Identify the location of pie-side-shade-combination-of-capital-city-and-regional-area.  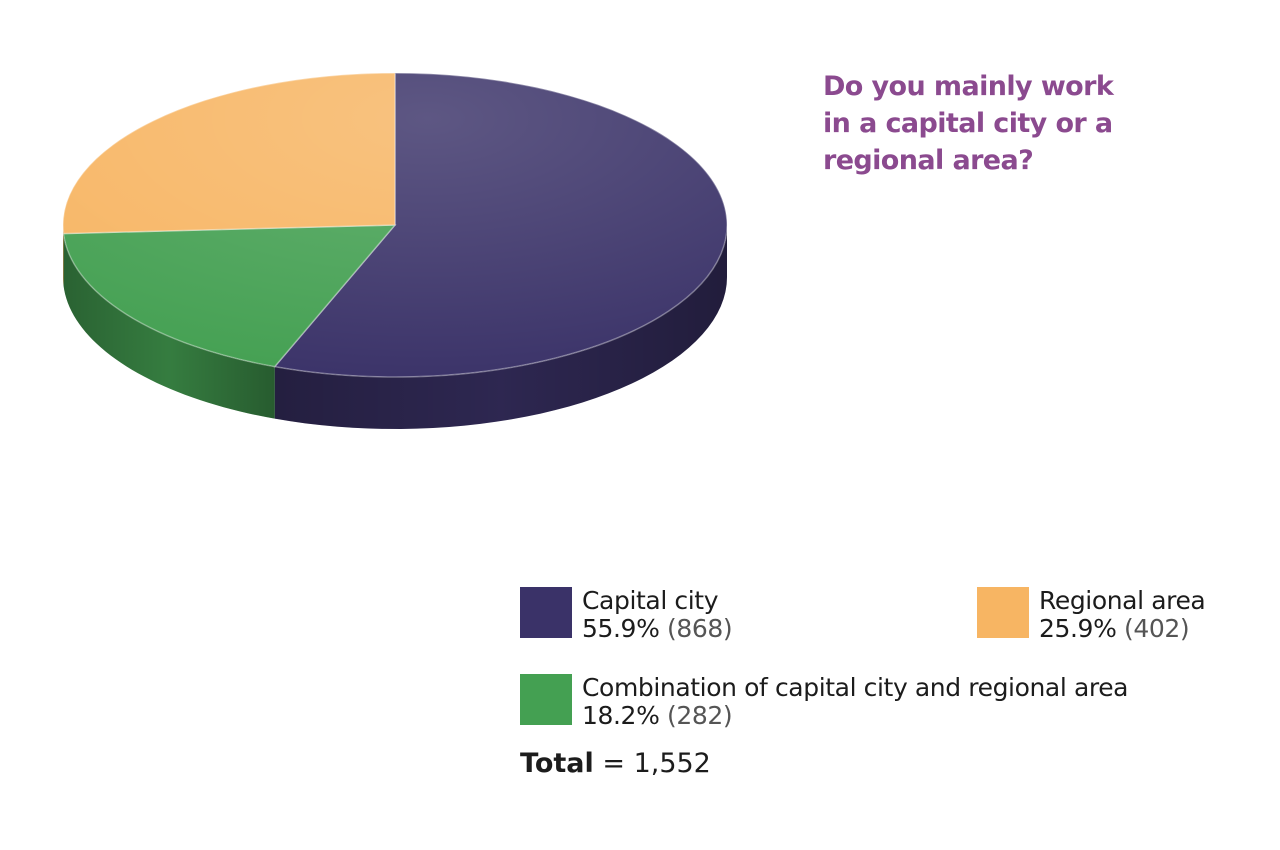
(169, 326).